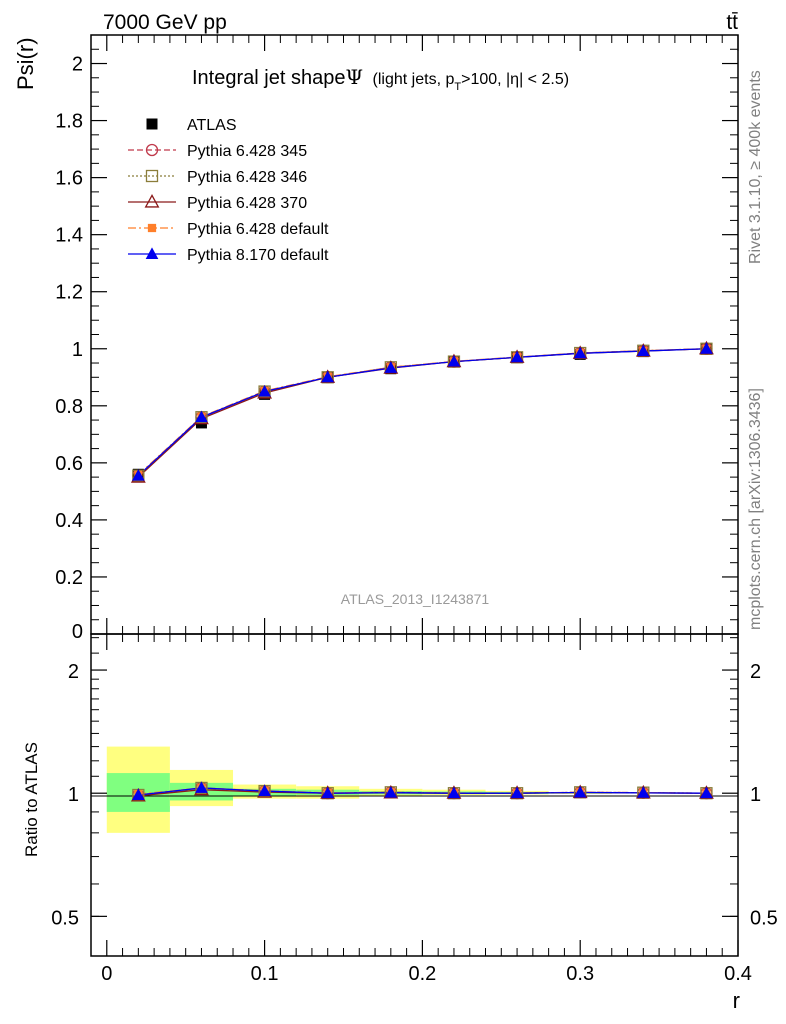 Image resolution: width=786 pixels, height=1024 pixels. What do you see at coordinates (69, 521) in the screenshot?
I see `main-y-tick-label: 0.4` at bounding box center [69, 521].